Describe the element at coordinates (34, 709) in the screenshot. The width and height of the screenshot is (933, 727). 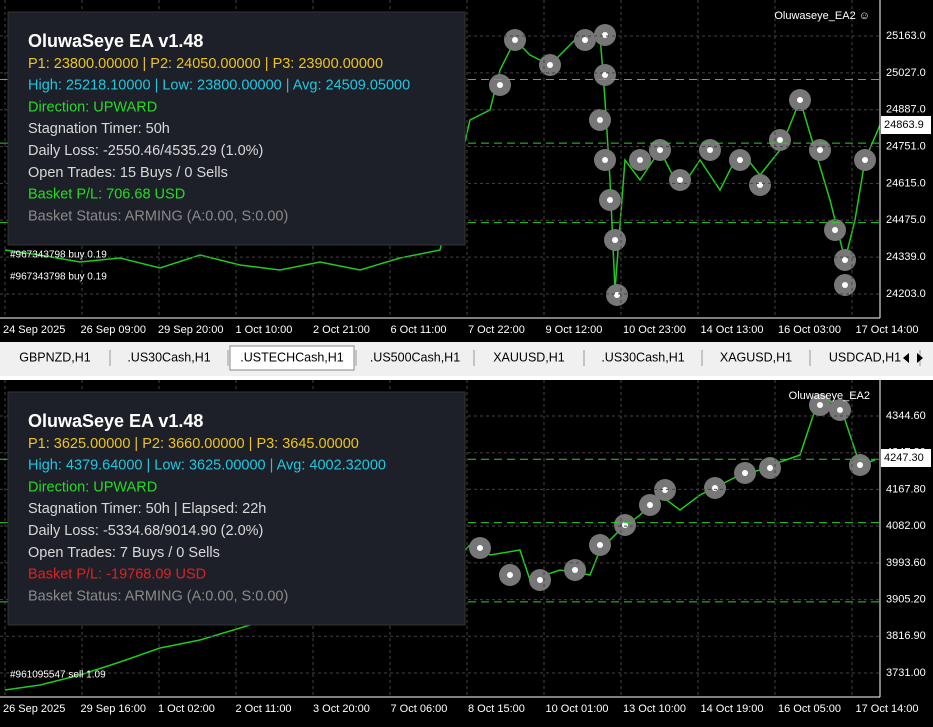
I see `time-label: 26 Sep 2025` at that location.